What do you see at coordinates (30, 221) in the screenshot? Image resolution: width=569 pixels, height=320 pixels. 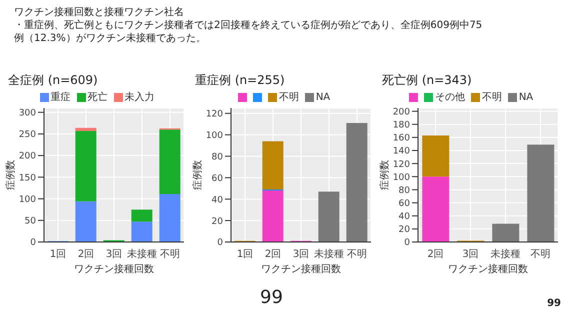 I see `y-tick-label: 50` at bounding box center [30, 221].